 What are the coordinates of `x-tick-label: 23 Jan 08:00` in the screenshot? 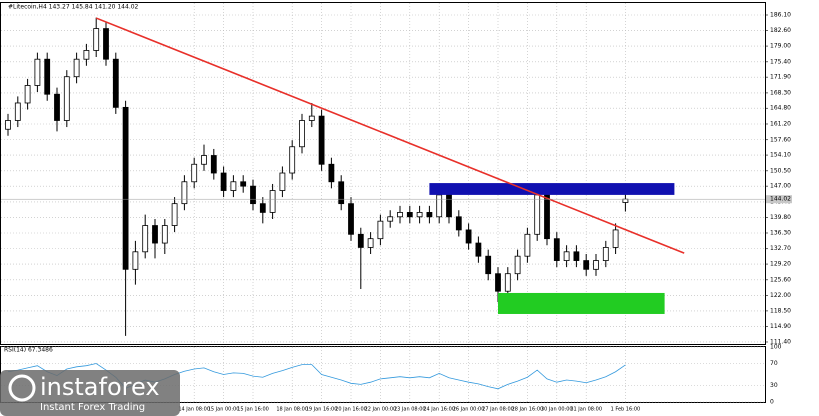 It's located at (410, 410).